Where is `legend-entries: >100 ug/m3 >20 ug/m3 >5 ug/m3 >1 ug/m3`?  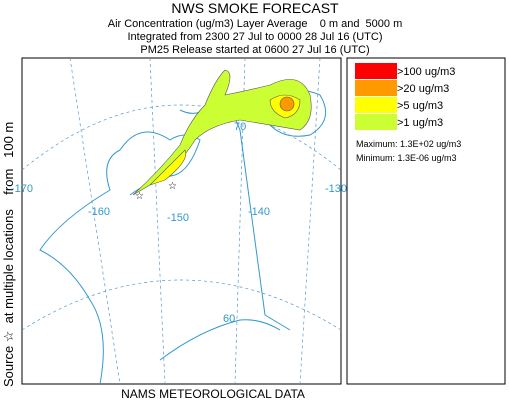 legend-entries: >100 ug/m3 >20 ug/m3 >5 ug/m3 >1 ug/m3 is located at coordinates (405, 96).